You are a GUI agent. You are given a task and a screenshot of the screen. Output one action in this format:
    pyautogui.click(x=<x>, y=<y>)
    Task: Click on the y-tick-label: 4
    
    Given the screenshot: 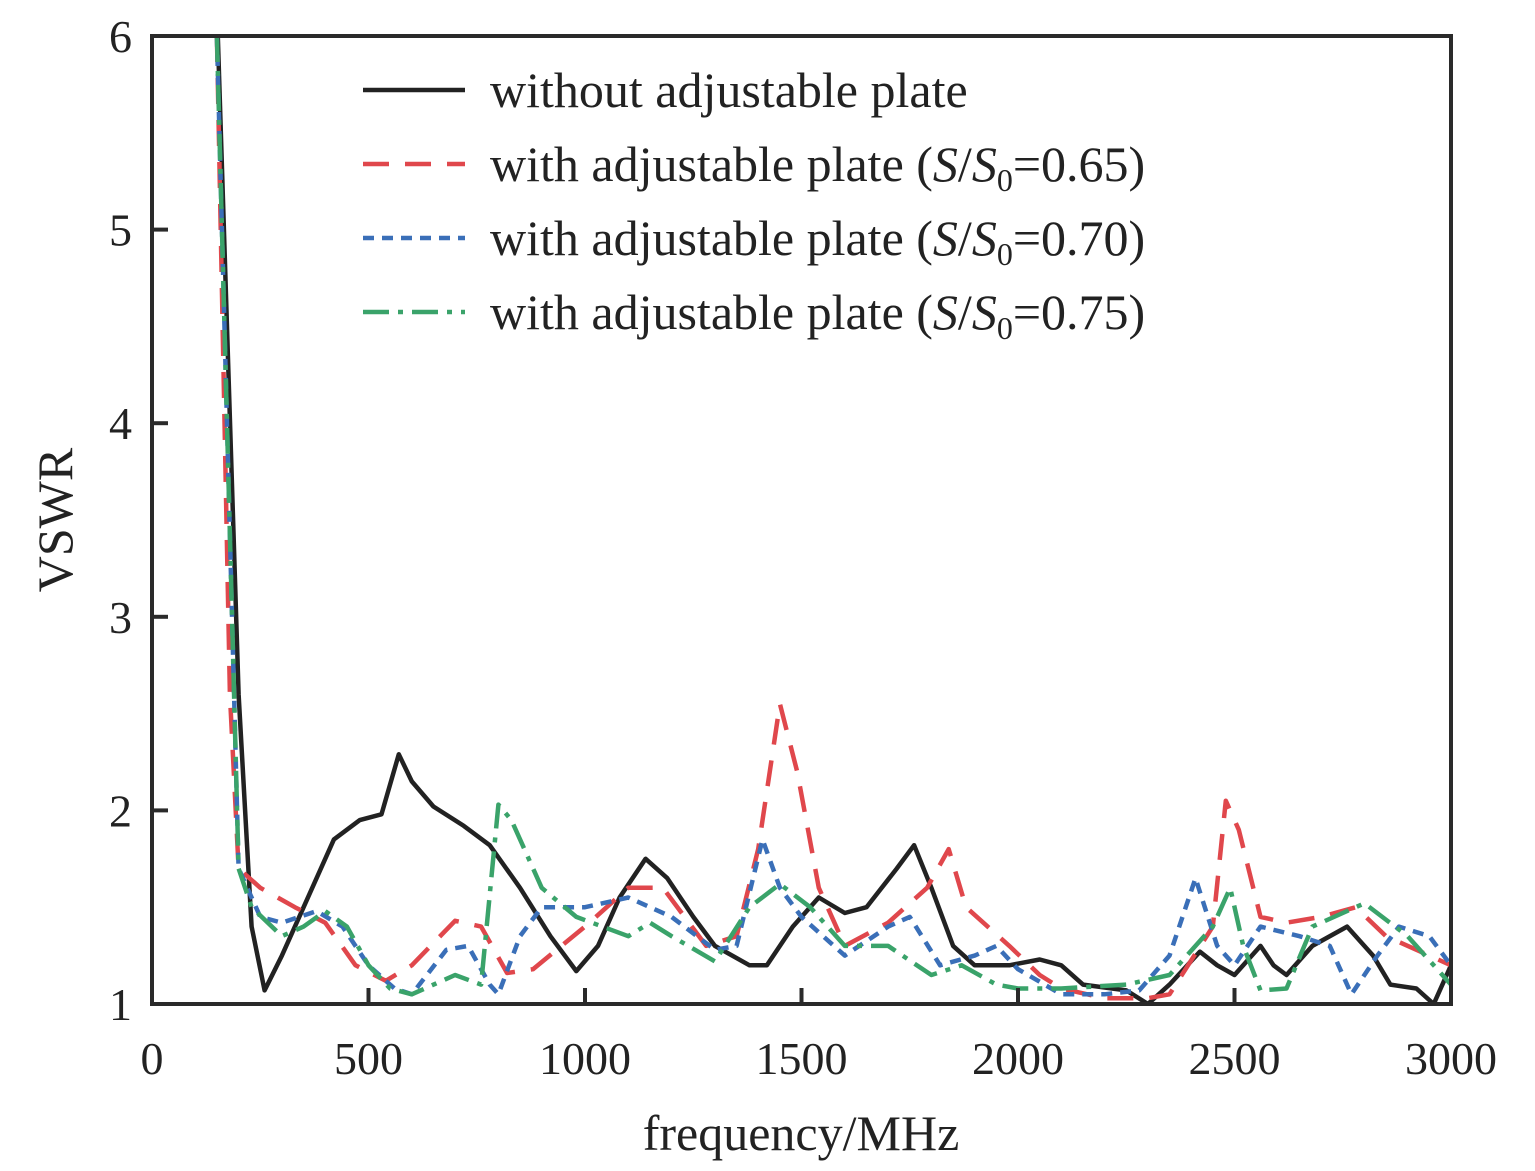 What is the action you would take?
    pyautogui.click(x=120, y=423)
    